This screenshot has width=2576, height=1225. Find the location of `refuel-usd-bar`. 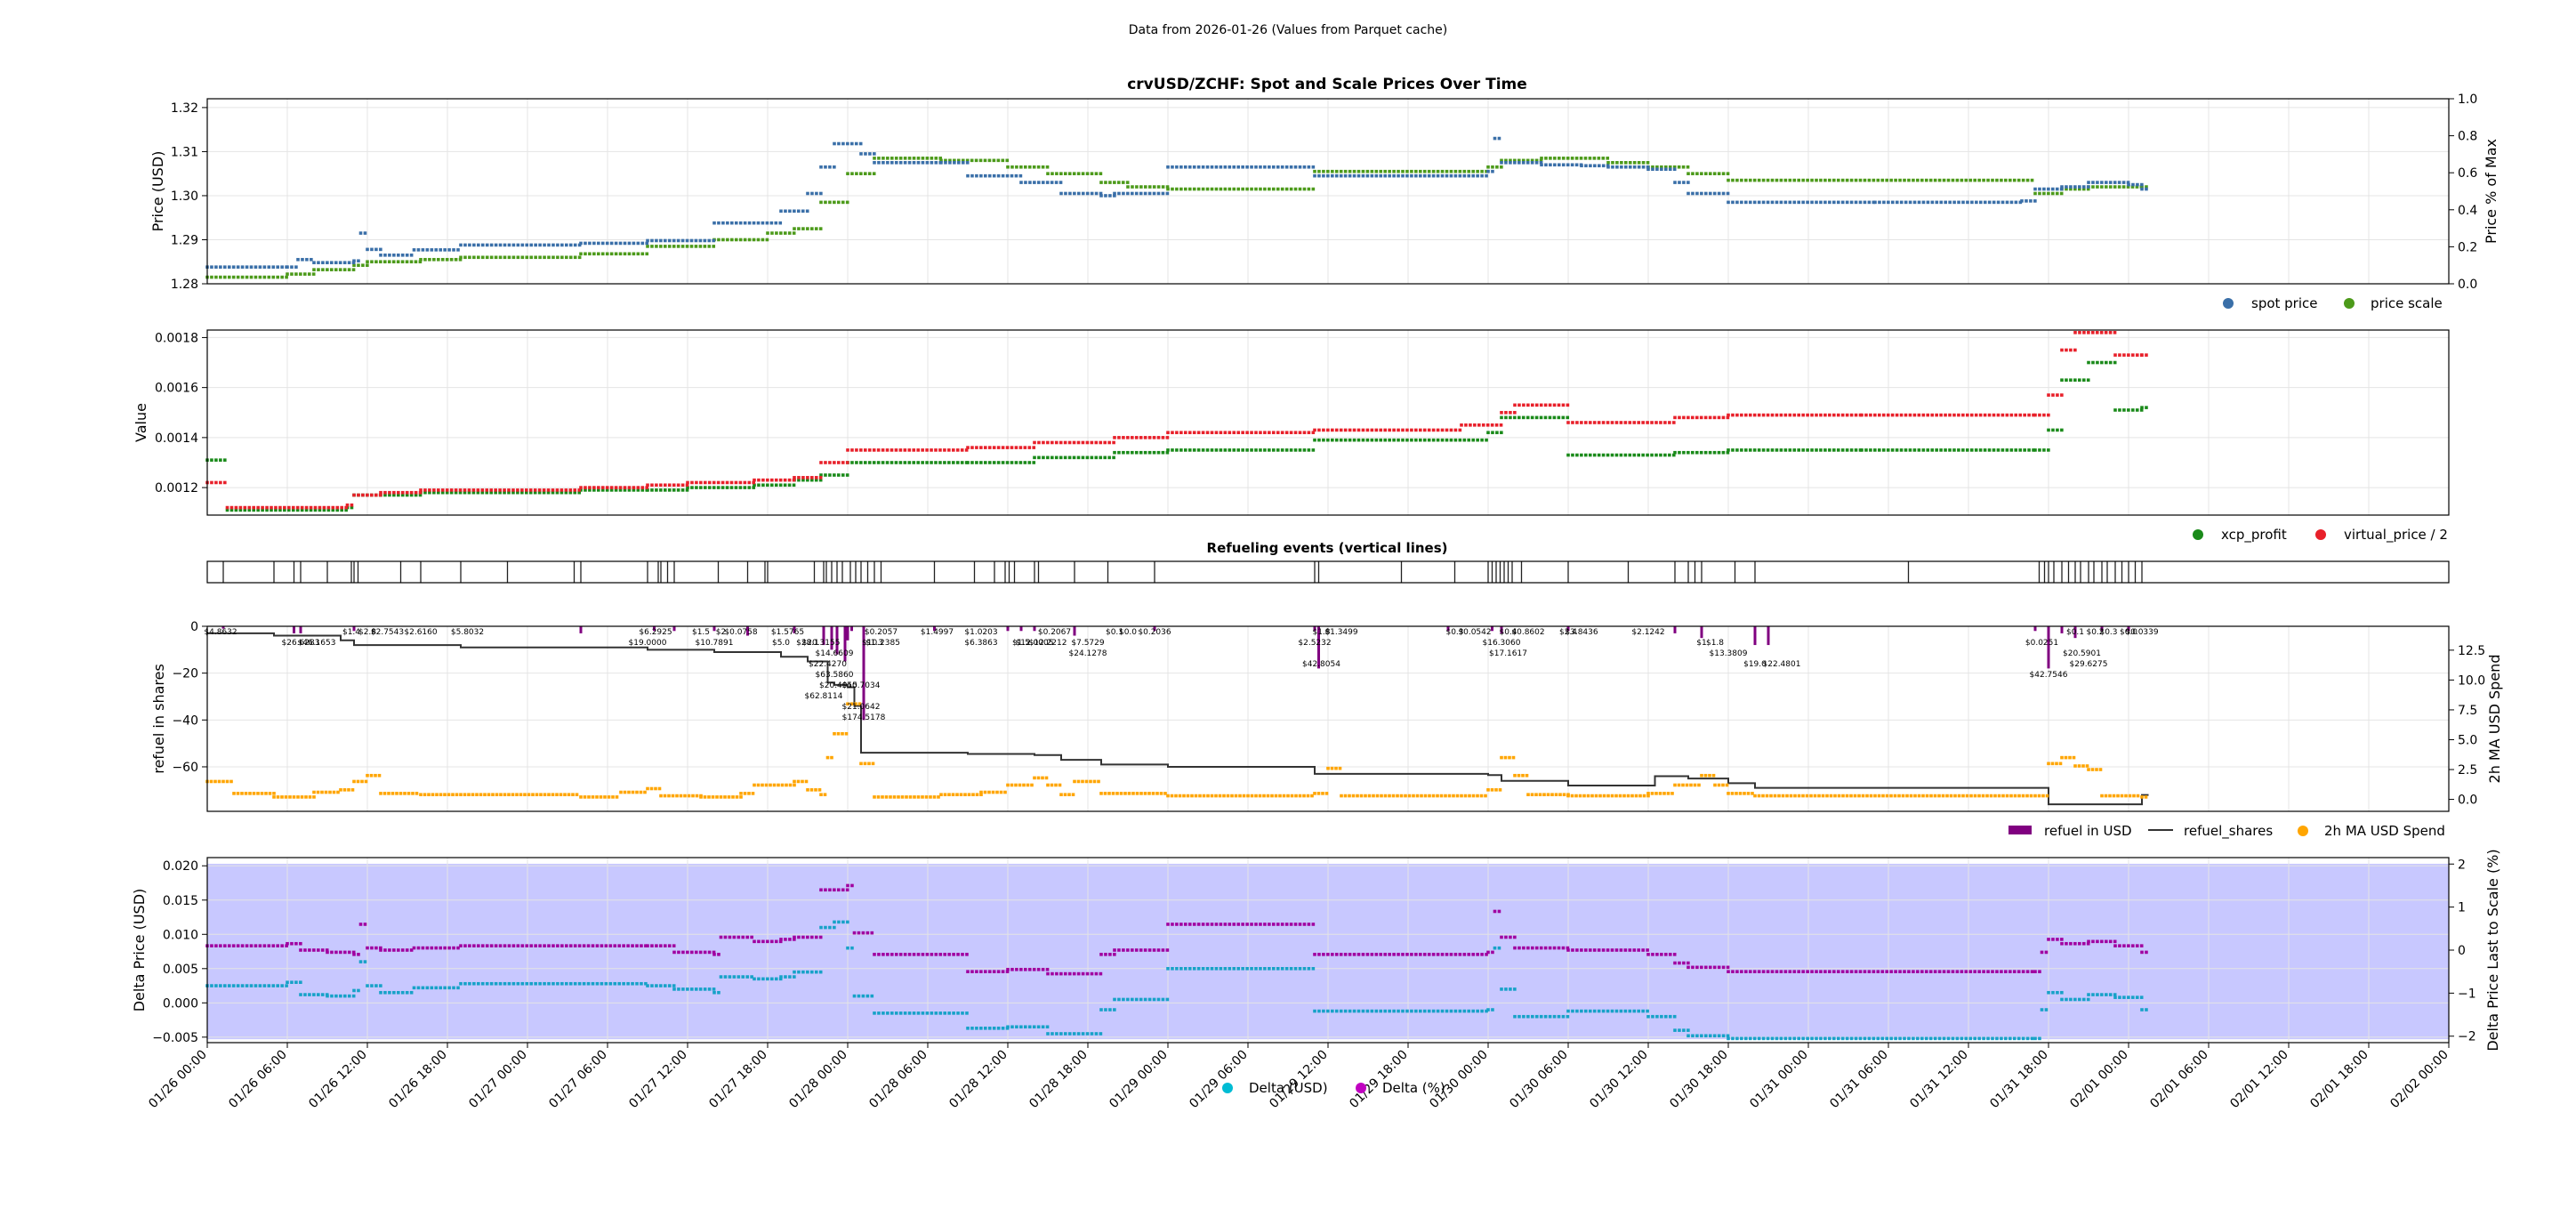

refuel-usd-bar is located at coordinates (847, 633).